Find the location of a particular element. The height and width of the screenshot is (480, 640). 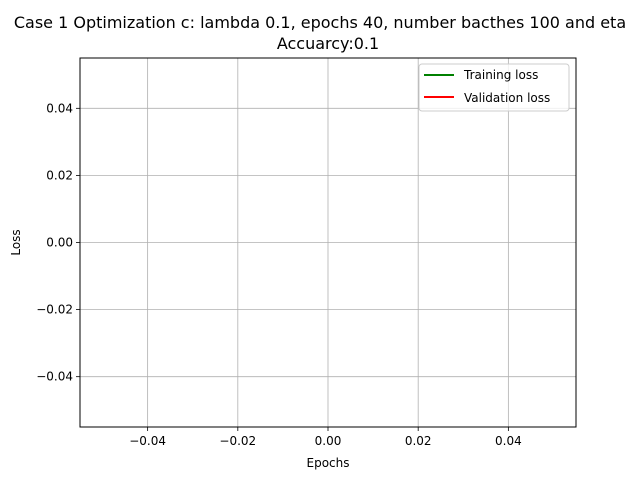

y-axis-label: Loss is located at coordinates (16, 242).